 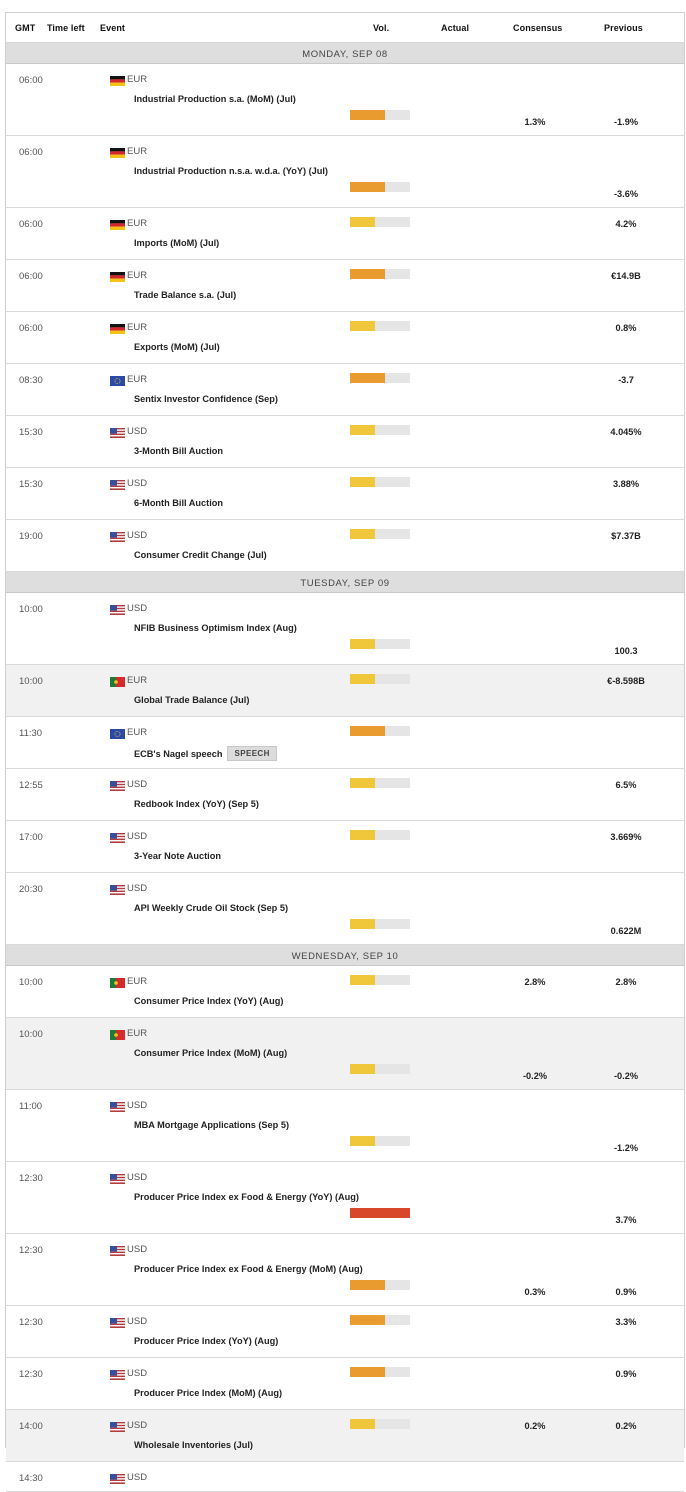 I want to click on previous-value: 2.8%, so click(x=626, y=982).